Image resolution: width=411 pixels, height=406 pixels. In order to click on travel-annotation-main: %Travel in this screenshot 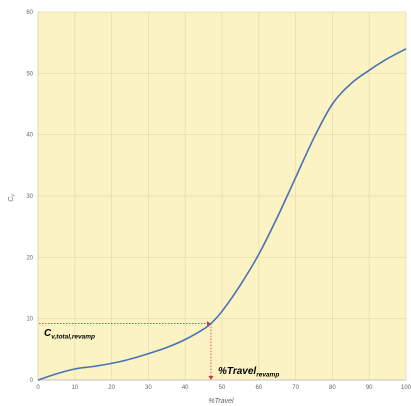, I will do `click(237, 371)`.